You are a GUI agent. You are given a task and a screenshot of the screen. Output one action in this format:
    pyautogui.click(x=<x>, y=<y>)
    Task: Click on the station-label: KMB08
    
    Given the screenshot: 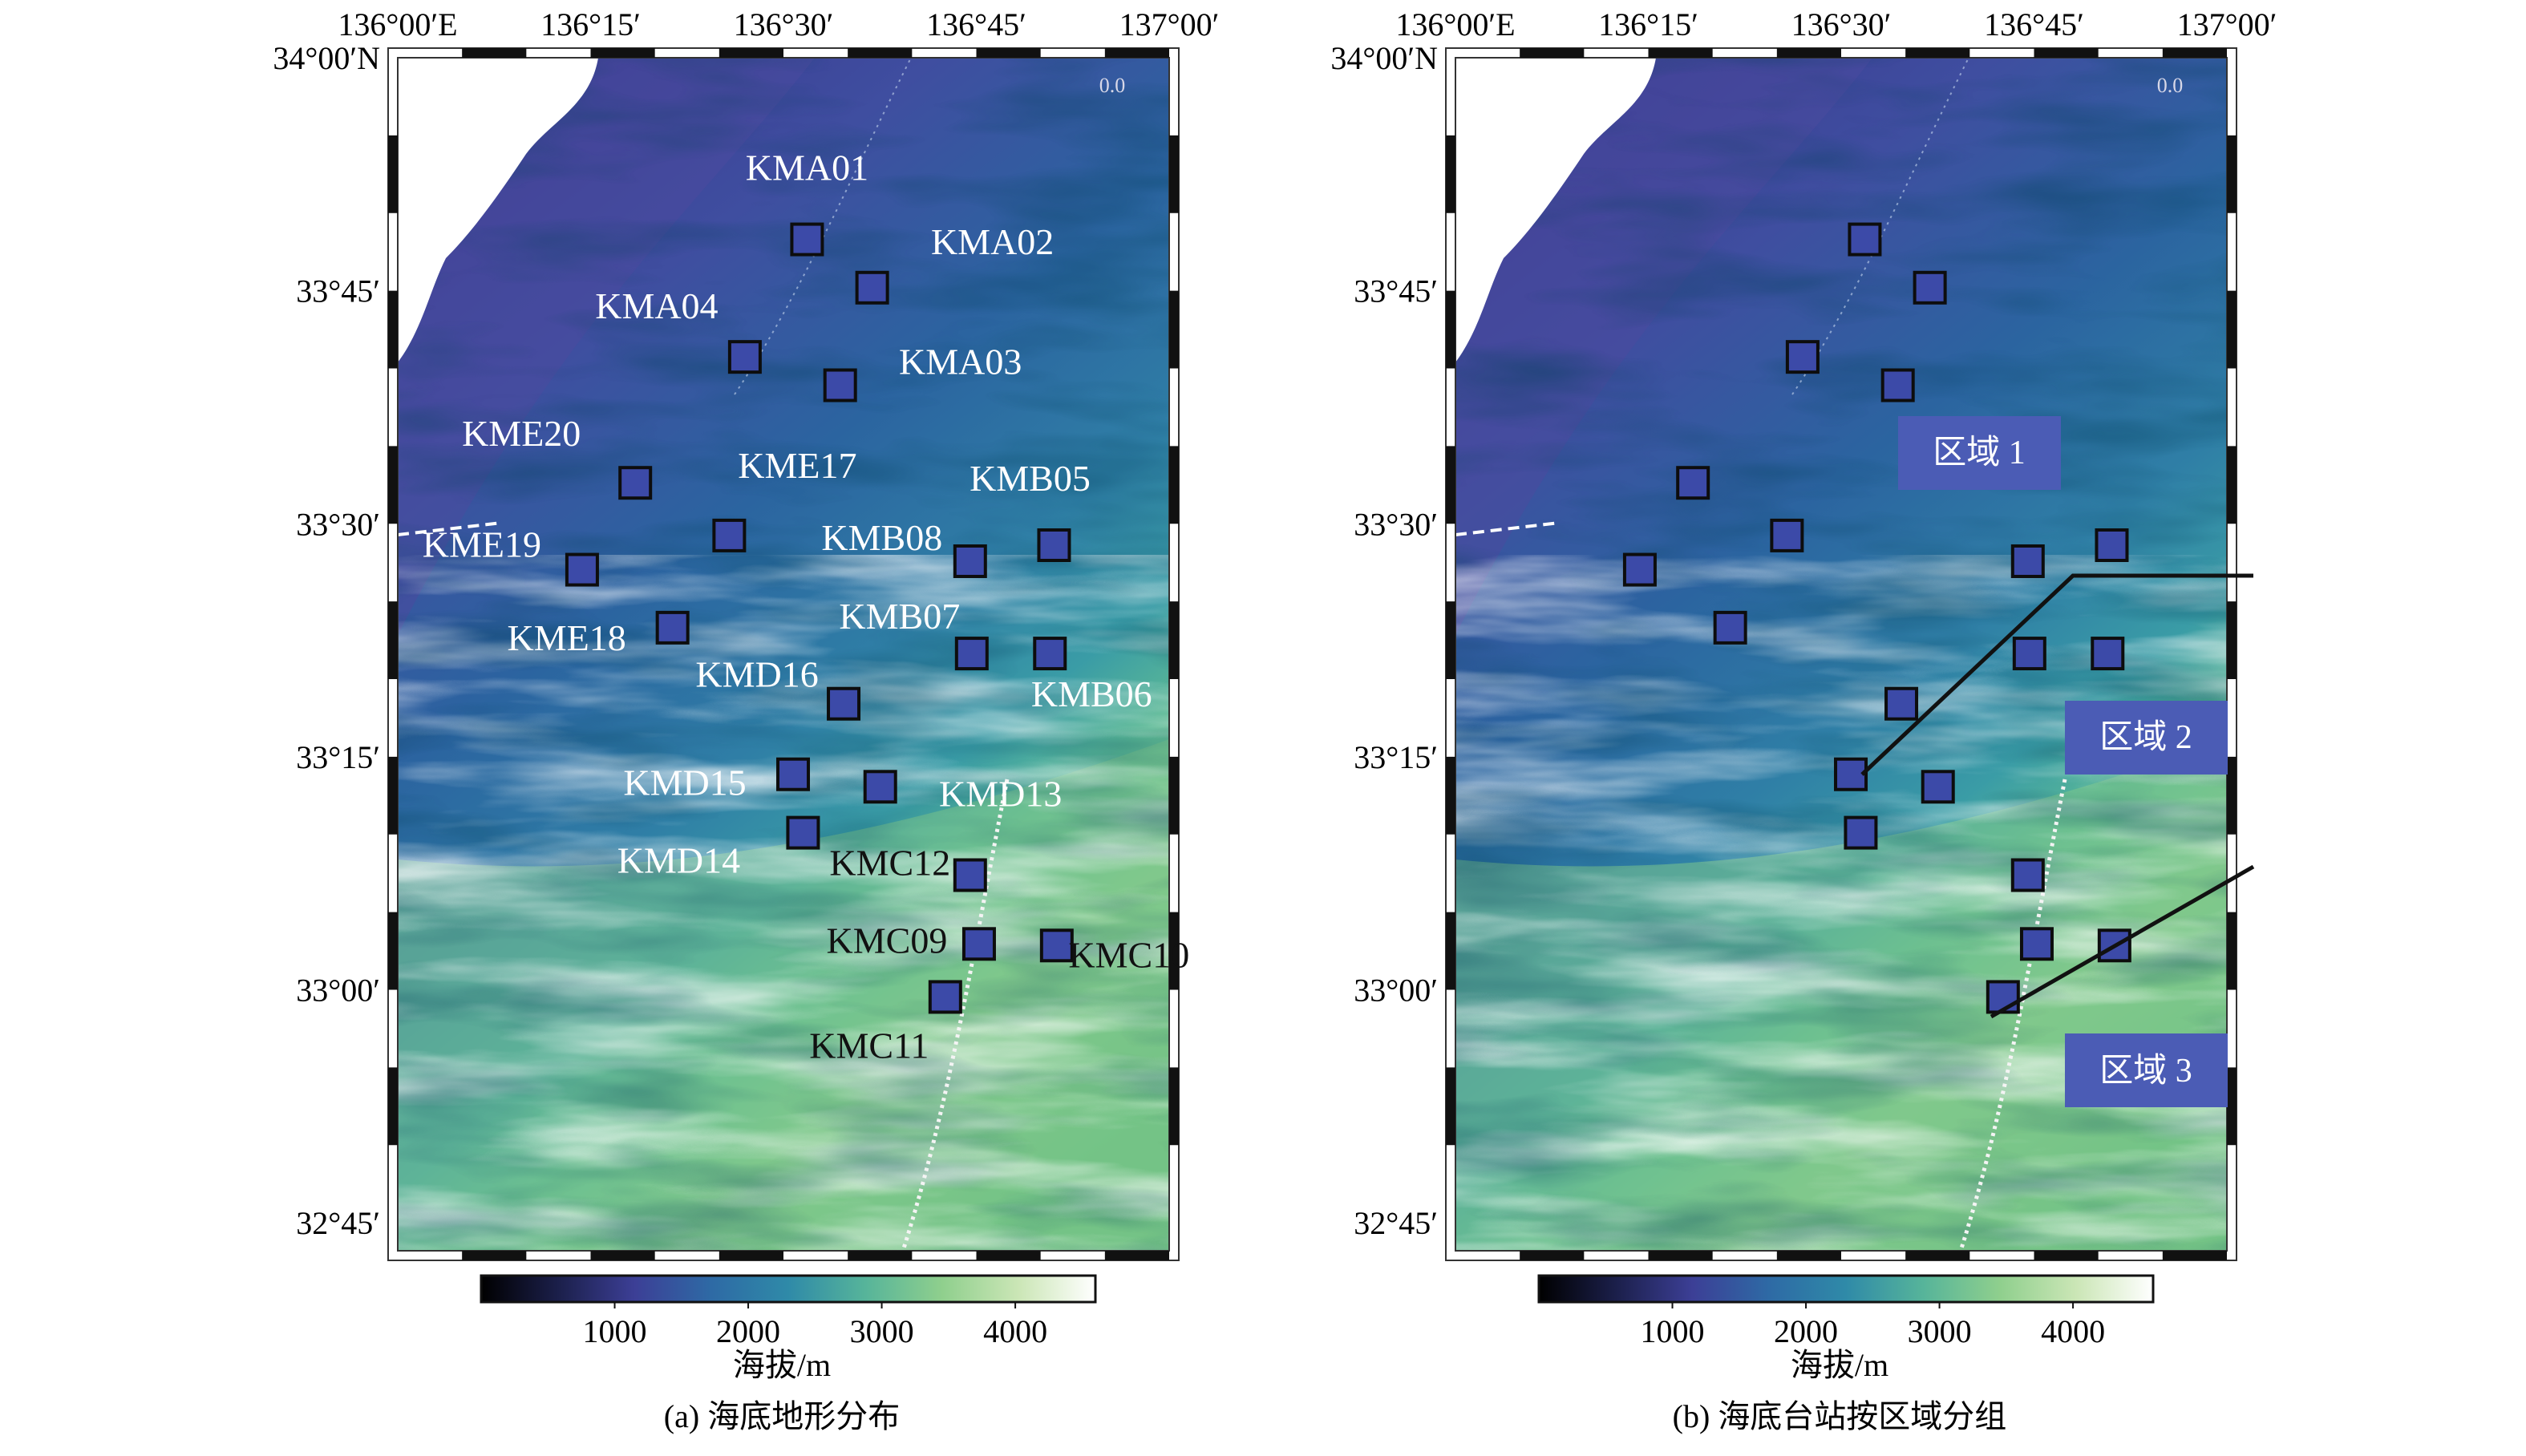 What is the action you would take?
    pyautogui.click(x=881, y=537)
    